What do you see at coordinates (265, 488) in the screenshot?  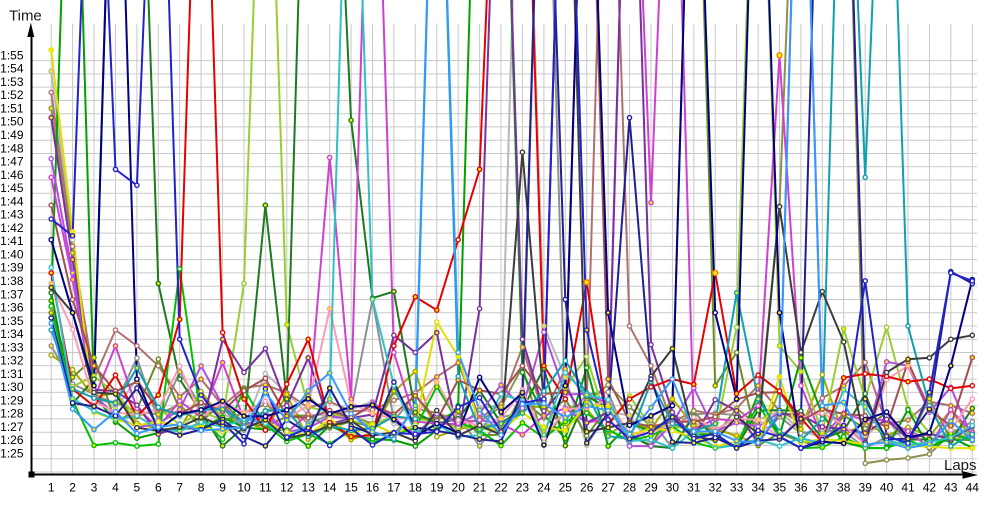 I see `svg-text: 11` at bounding box center [265, 488].